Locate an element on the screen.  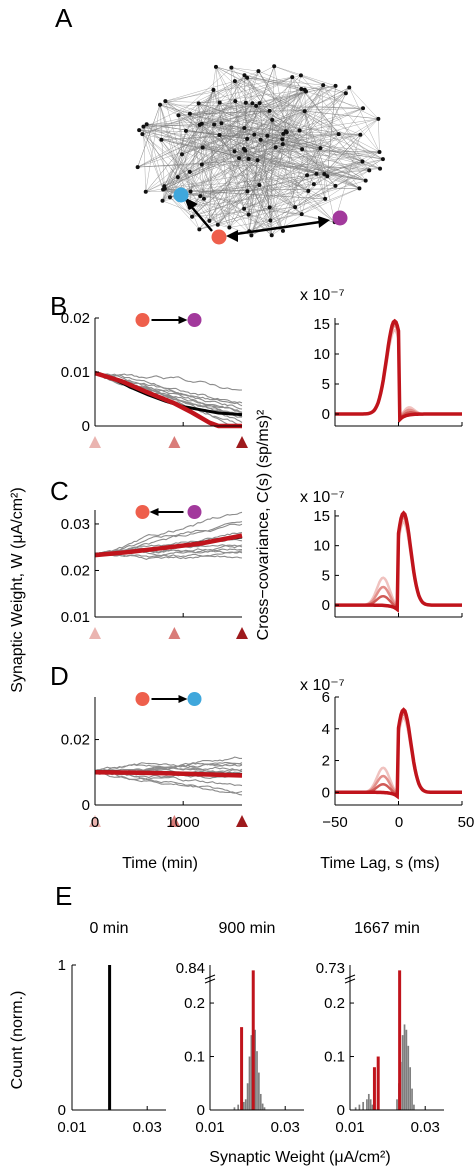
x-tick-label: 1000 is located at coordinates (182, 822).